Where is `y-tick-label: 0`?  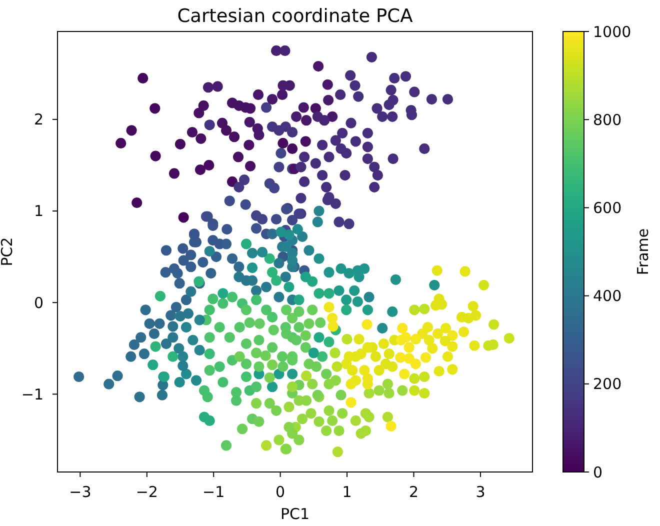
y-tick-label: 0 is located at coordinates (39, 303).